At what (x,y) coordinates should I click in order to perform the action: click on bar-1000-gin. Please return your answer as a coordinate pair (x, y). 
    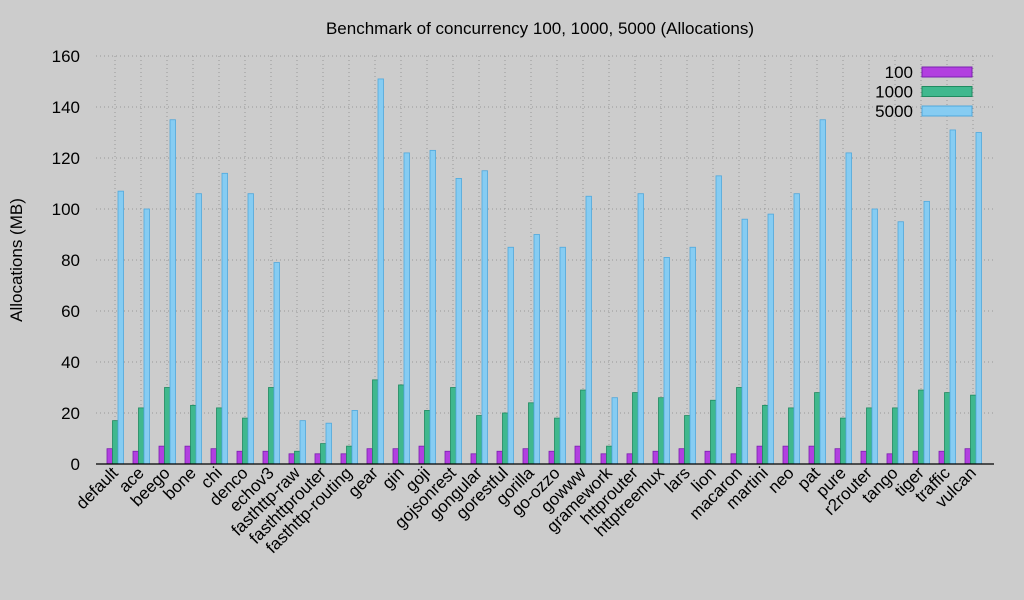
    Looking at the image, I should click on (401, 424).